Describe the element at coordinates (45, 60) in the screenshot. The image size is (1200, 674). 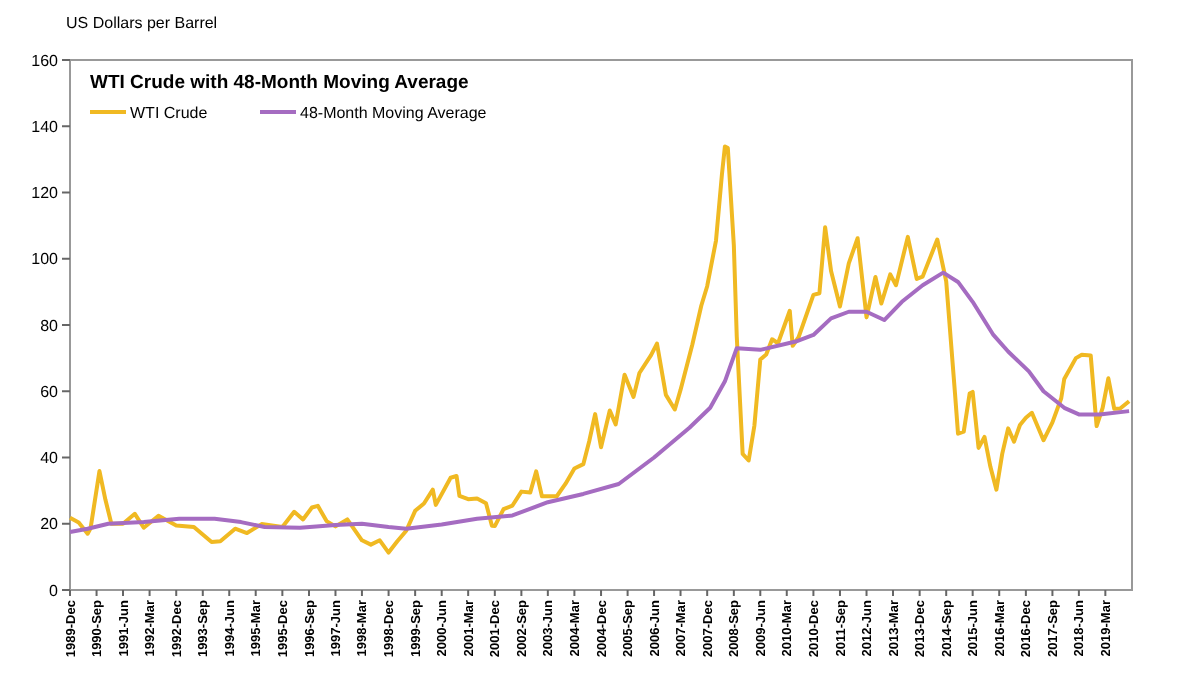
I see `y-tick-label: 160` at that location.